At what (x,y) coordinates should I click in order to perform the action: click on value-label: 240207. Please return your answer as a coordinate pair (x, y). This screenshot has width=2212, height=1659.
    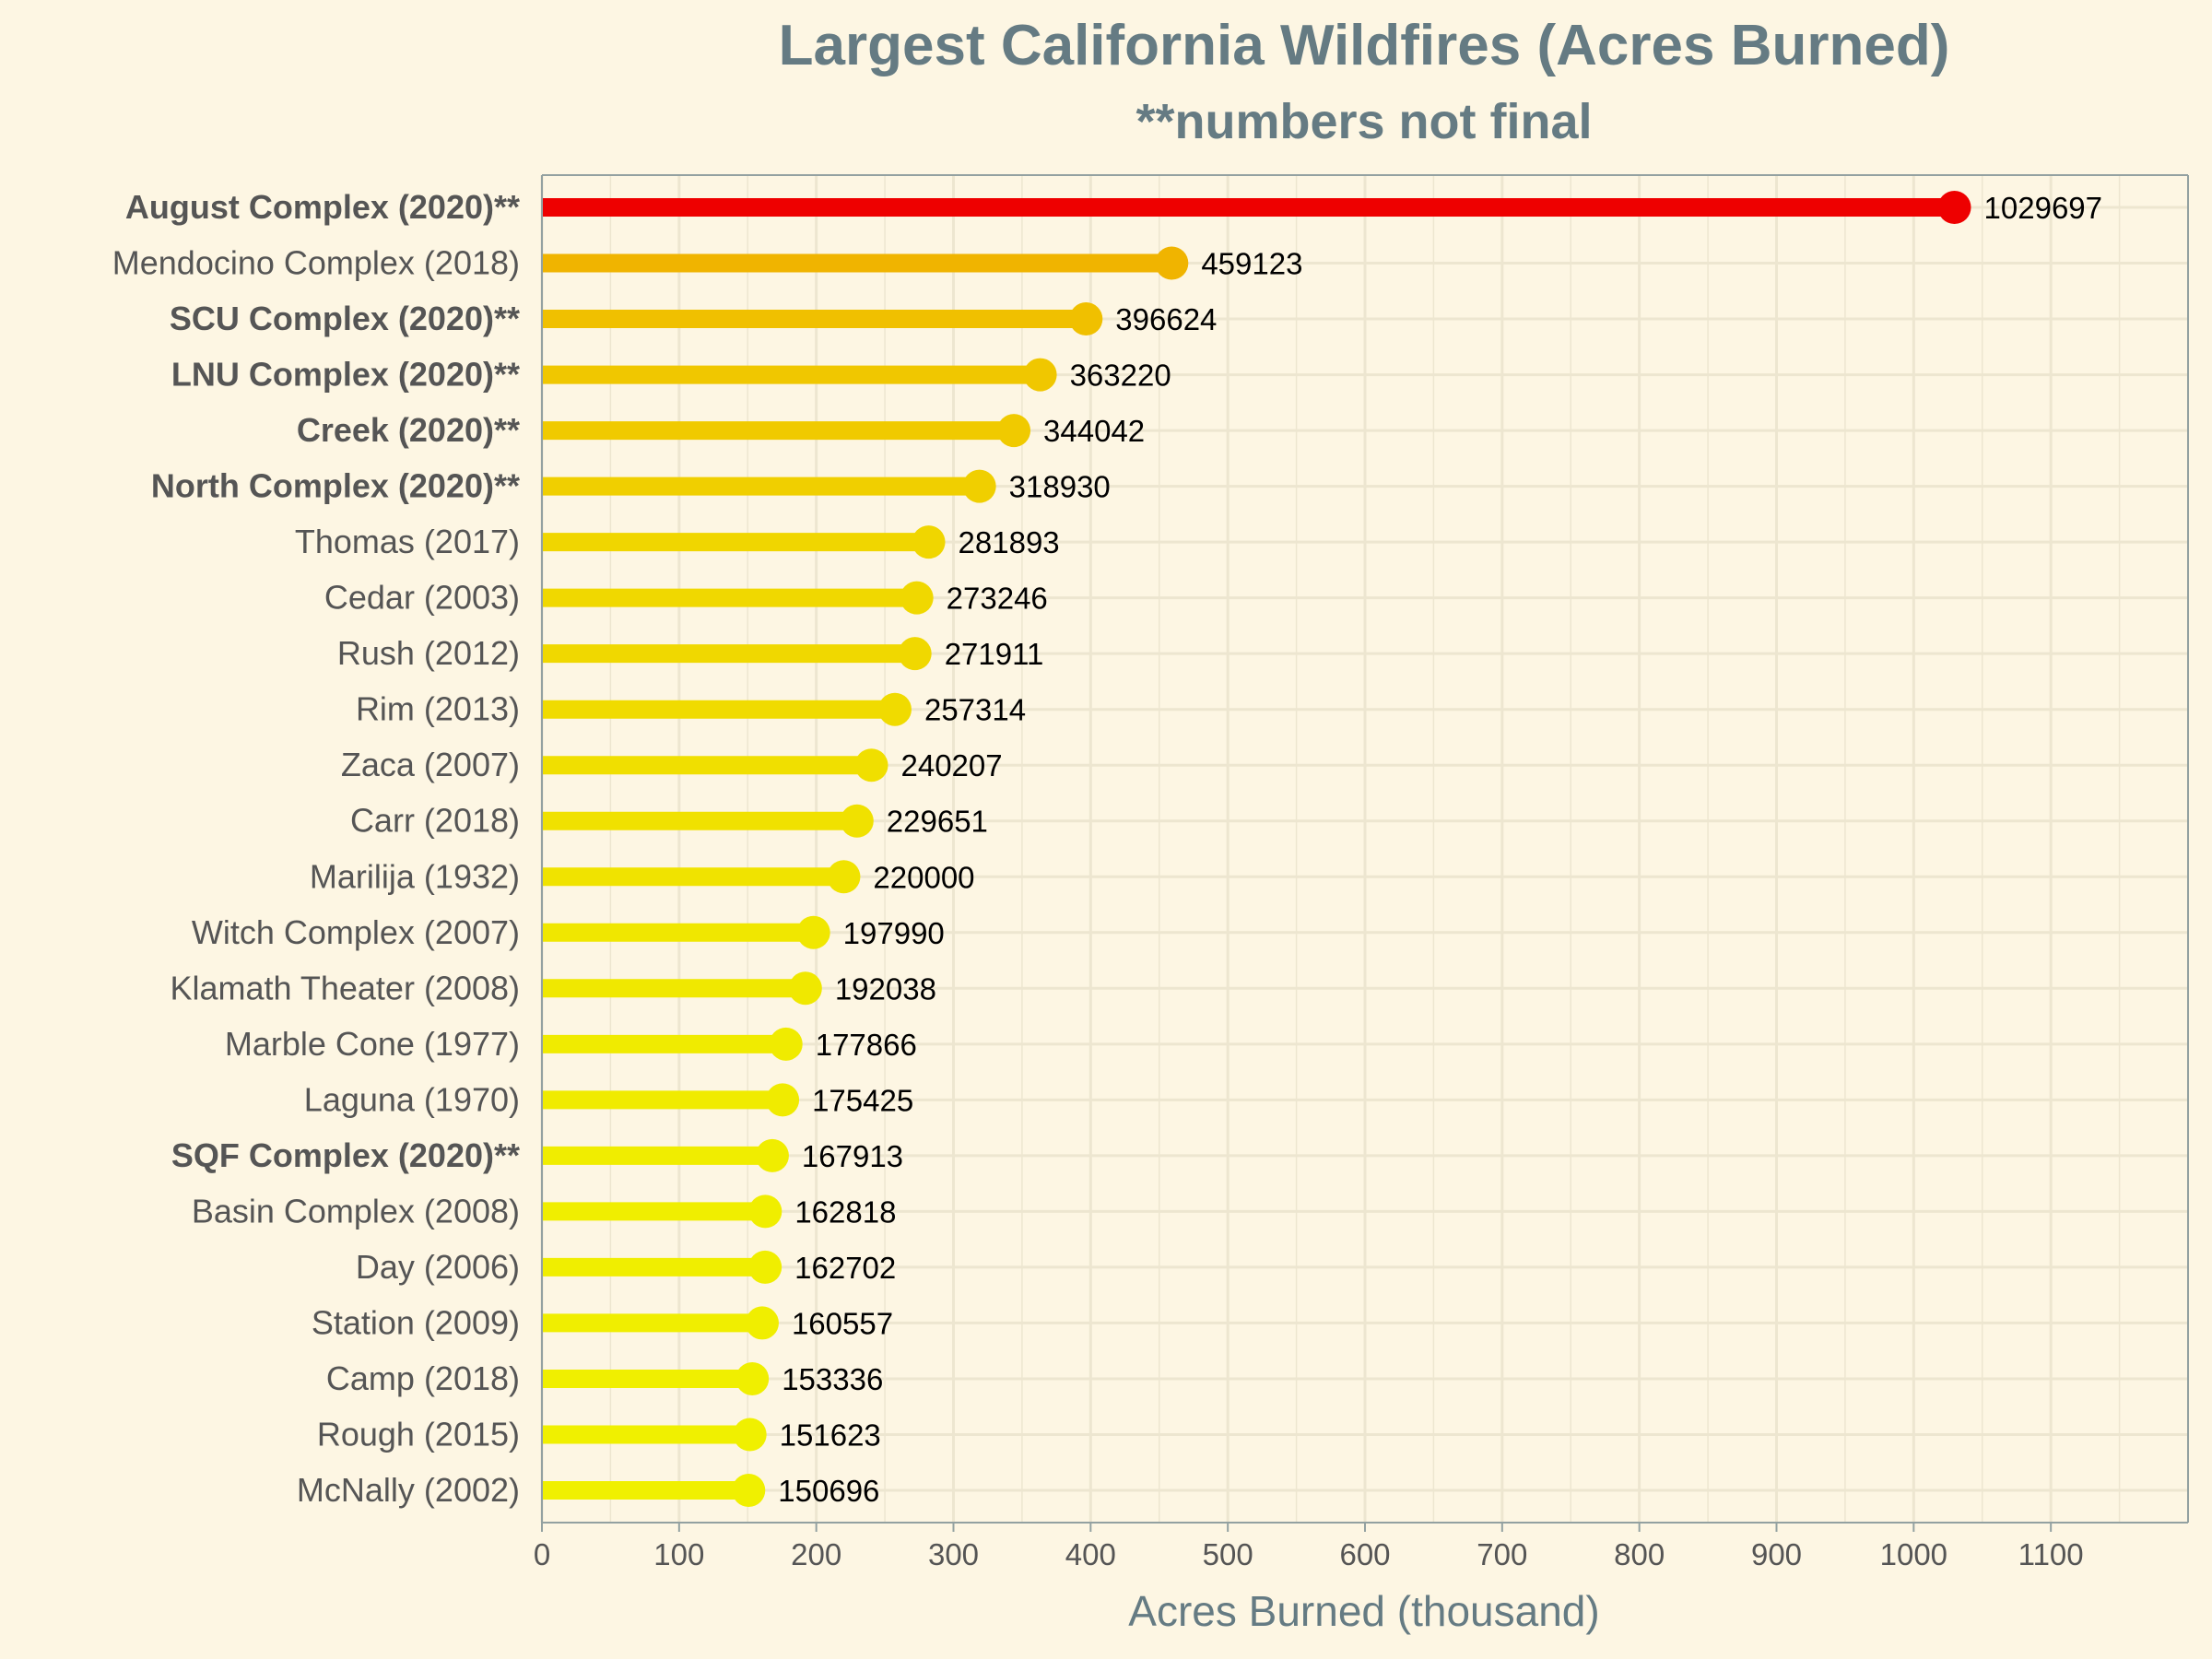
    Looking at the image, I should click on (952, 765).